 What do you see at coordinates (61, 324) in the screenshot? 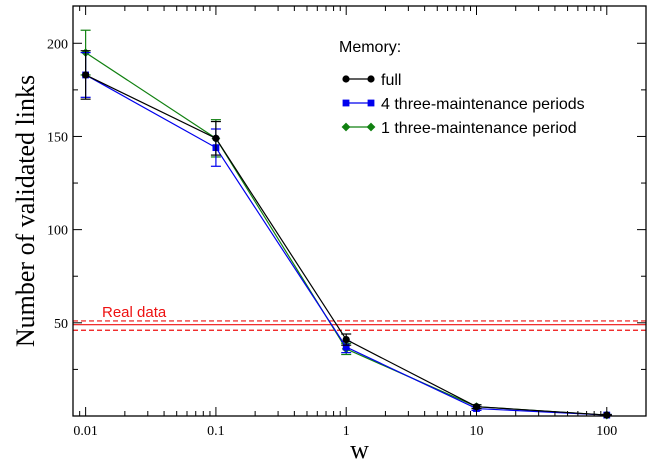
I see `y-tick-label: 50` at bounding box center [61, 324].